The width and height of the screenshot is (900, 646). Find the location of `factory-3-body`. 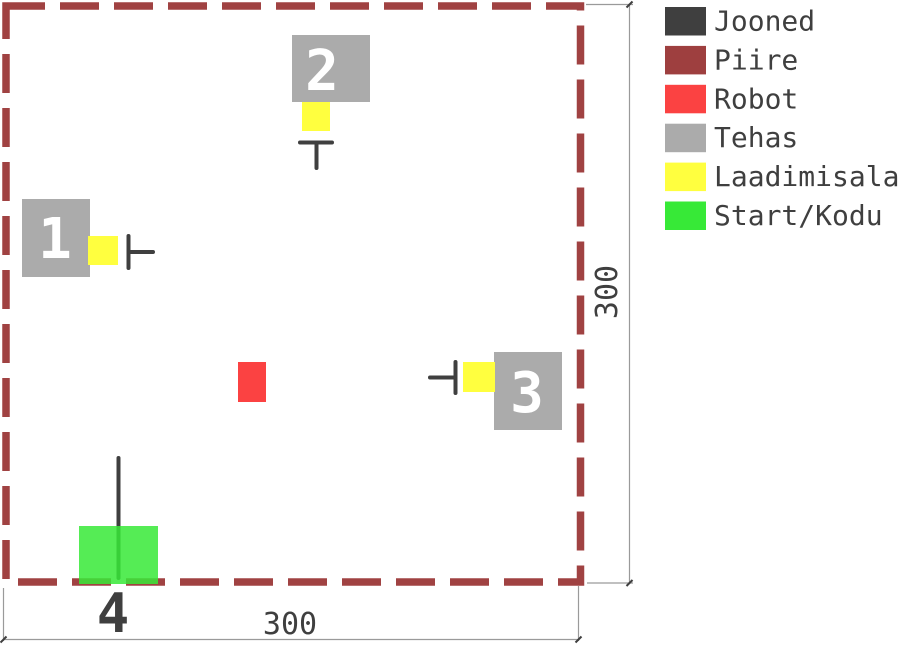

factory-3-body is located at coordinates (528, 391).